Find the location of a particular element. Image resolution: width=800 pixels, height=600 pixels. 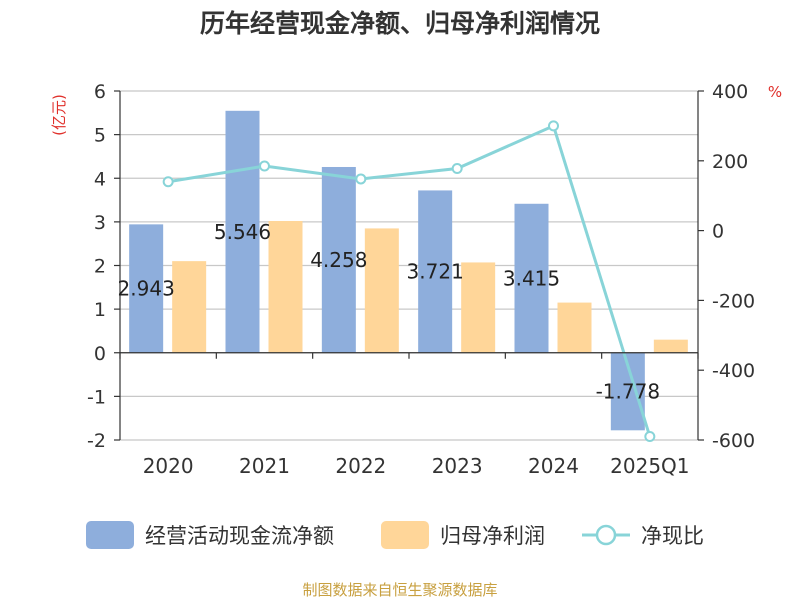

left-axis-tick-label: 4 is located at coordinates (100, 179).